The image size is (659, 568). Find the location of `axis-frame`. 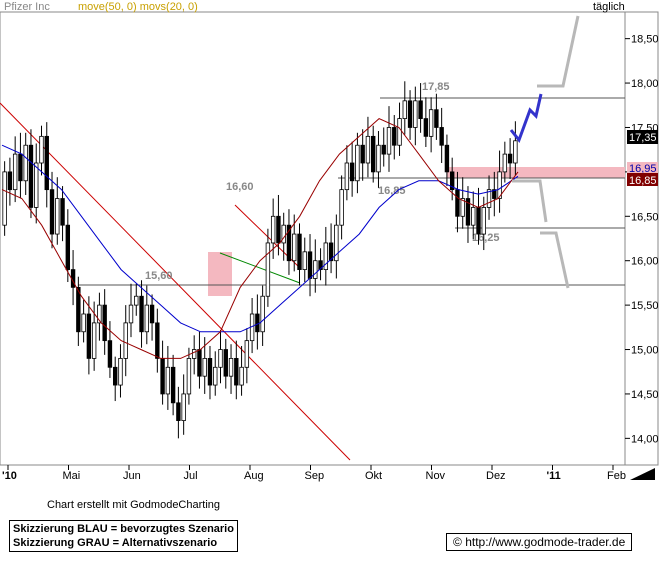

axis-frame is located at coordinates (641, 238).